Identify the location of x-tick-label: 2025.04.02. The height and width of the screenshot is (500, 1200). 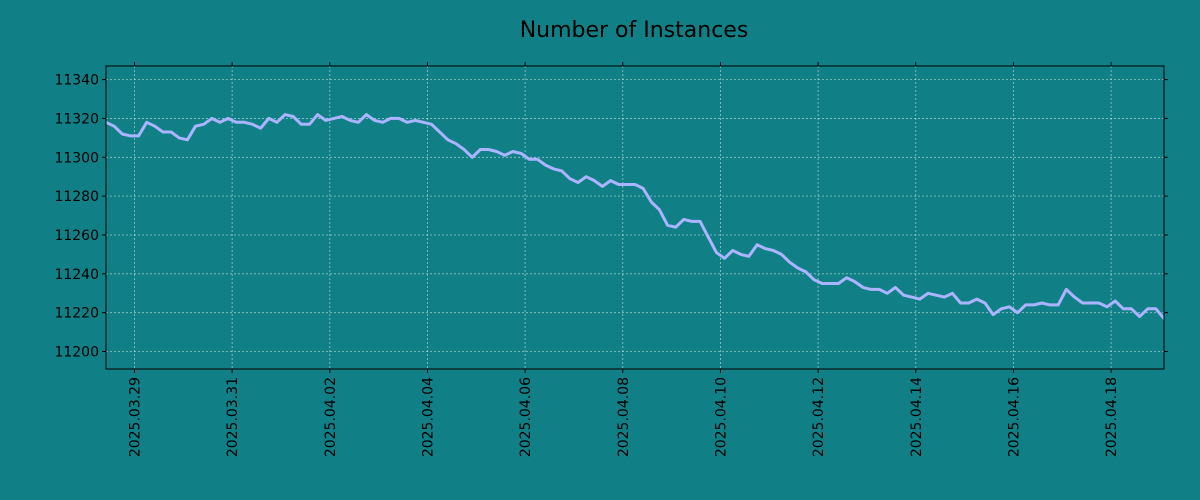
(331, 417).